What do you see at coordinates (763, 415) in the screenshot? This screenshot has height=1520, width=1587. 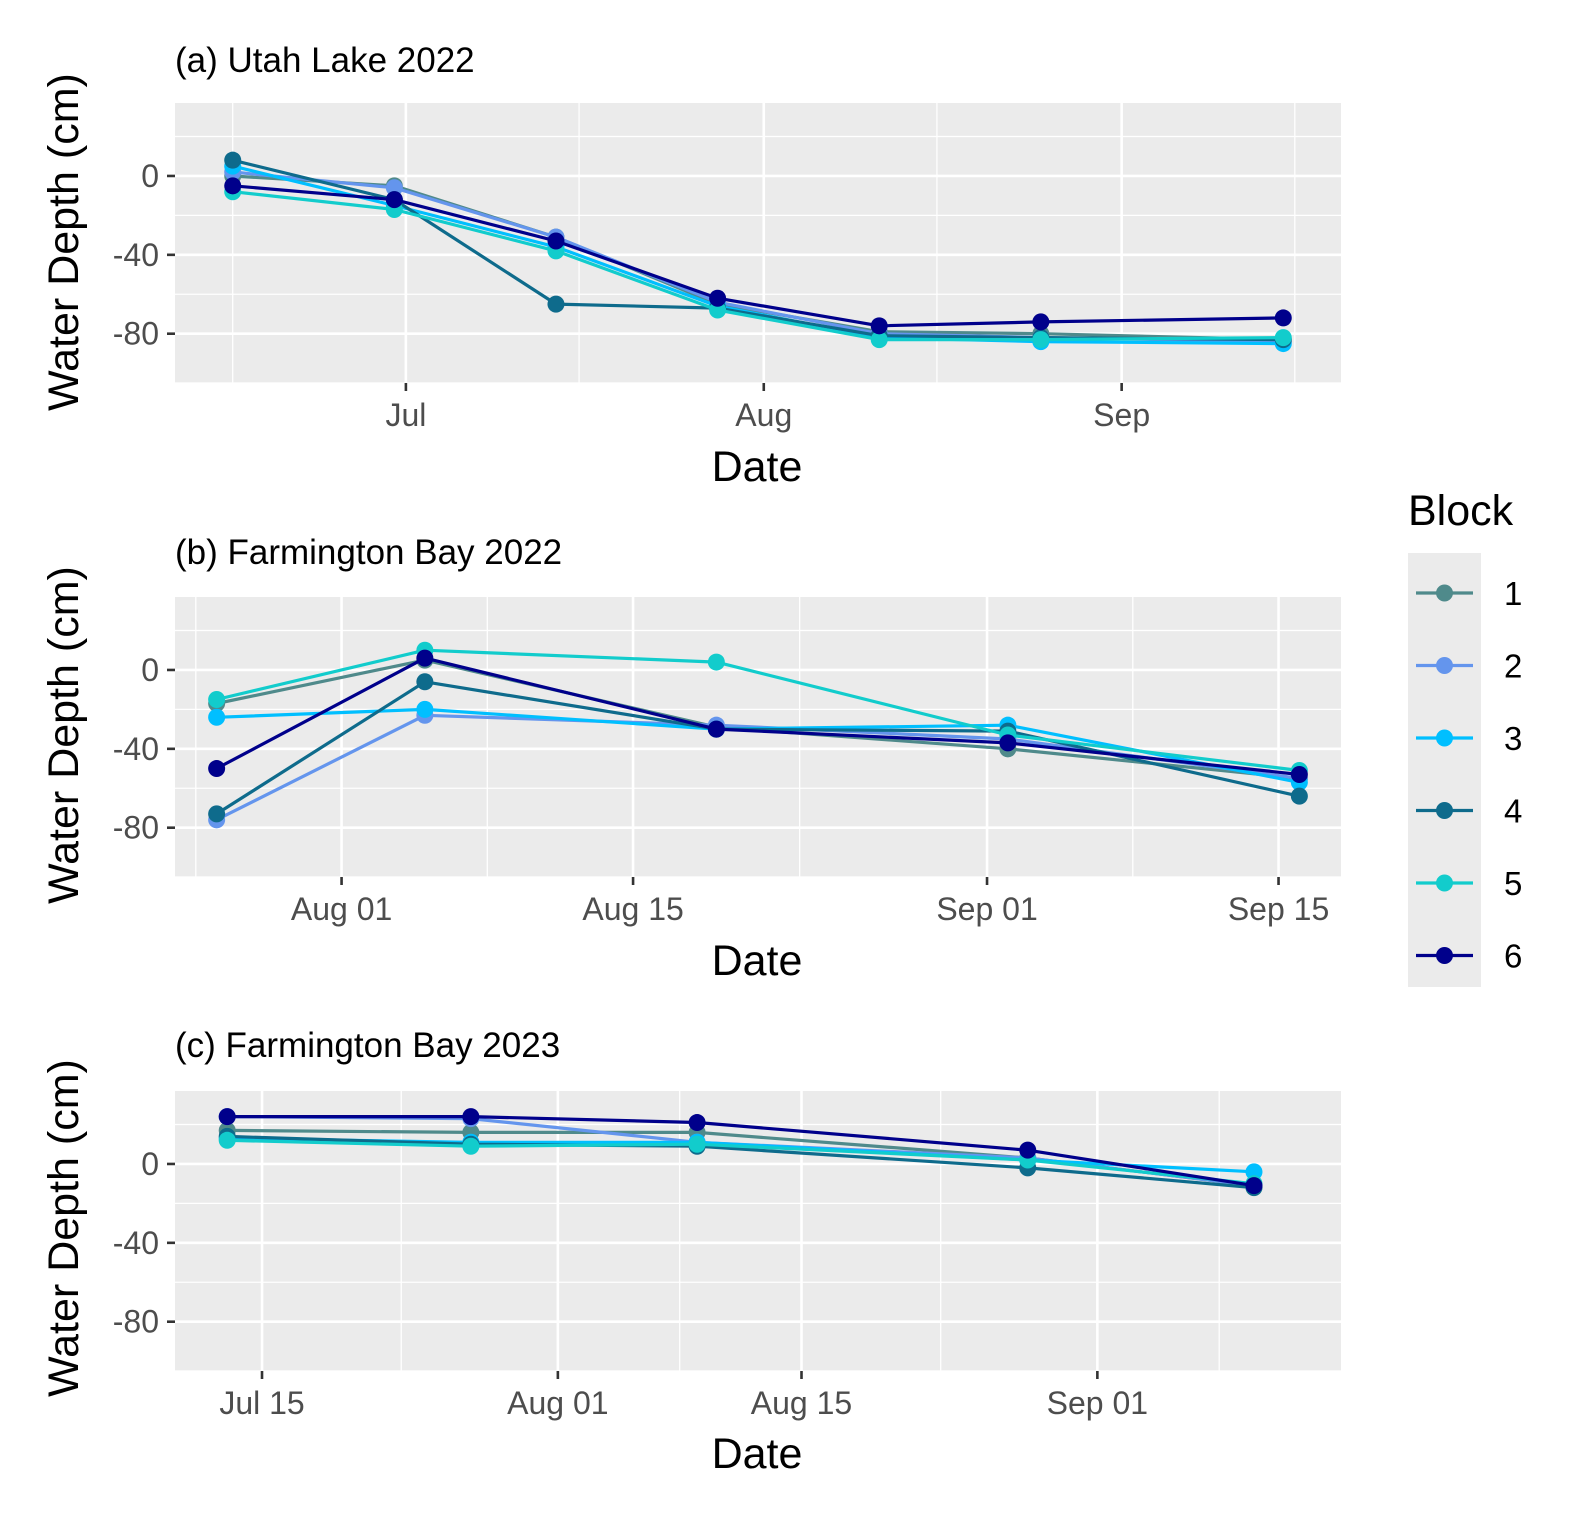 I see `x-tick-label: Aug` at bounding box center [763, 415].